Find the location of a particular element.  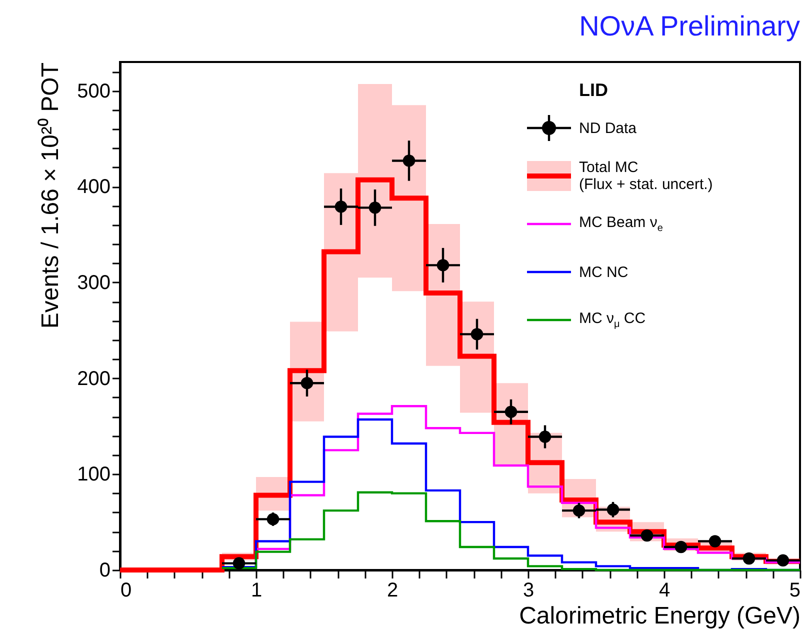

legend-label: Total MC (Flux + stat. uncert.) is located at coordinates (646, 176).